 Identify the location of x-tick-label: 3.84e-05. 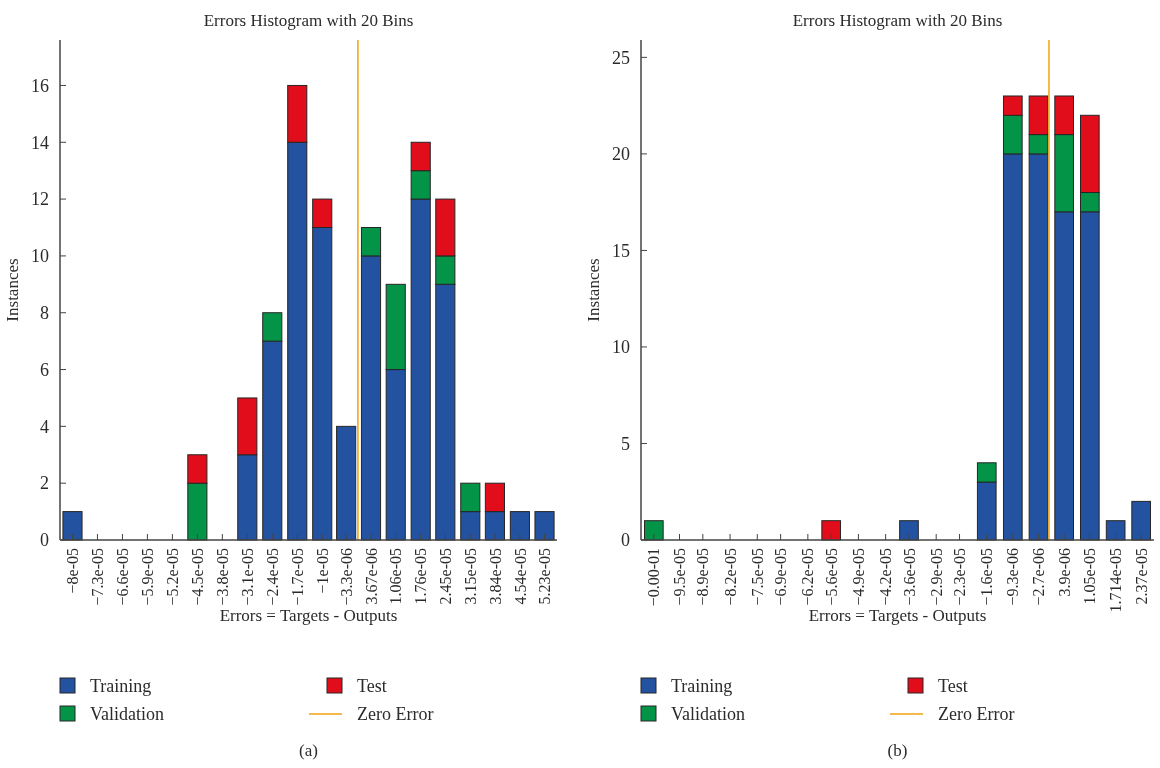
(495, 576).